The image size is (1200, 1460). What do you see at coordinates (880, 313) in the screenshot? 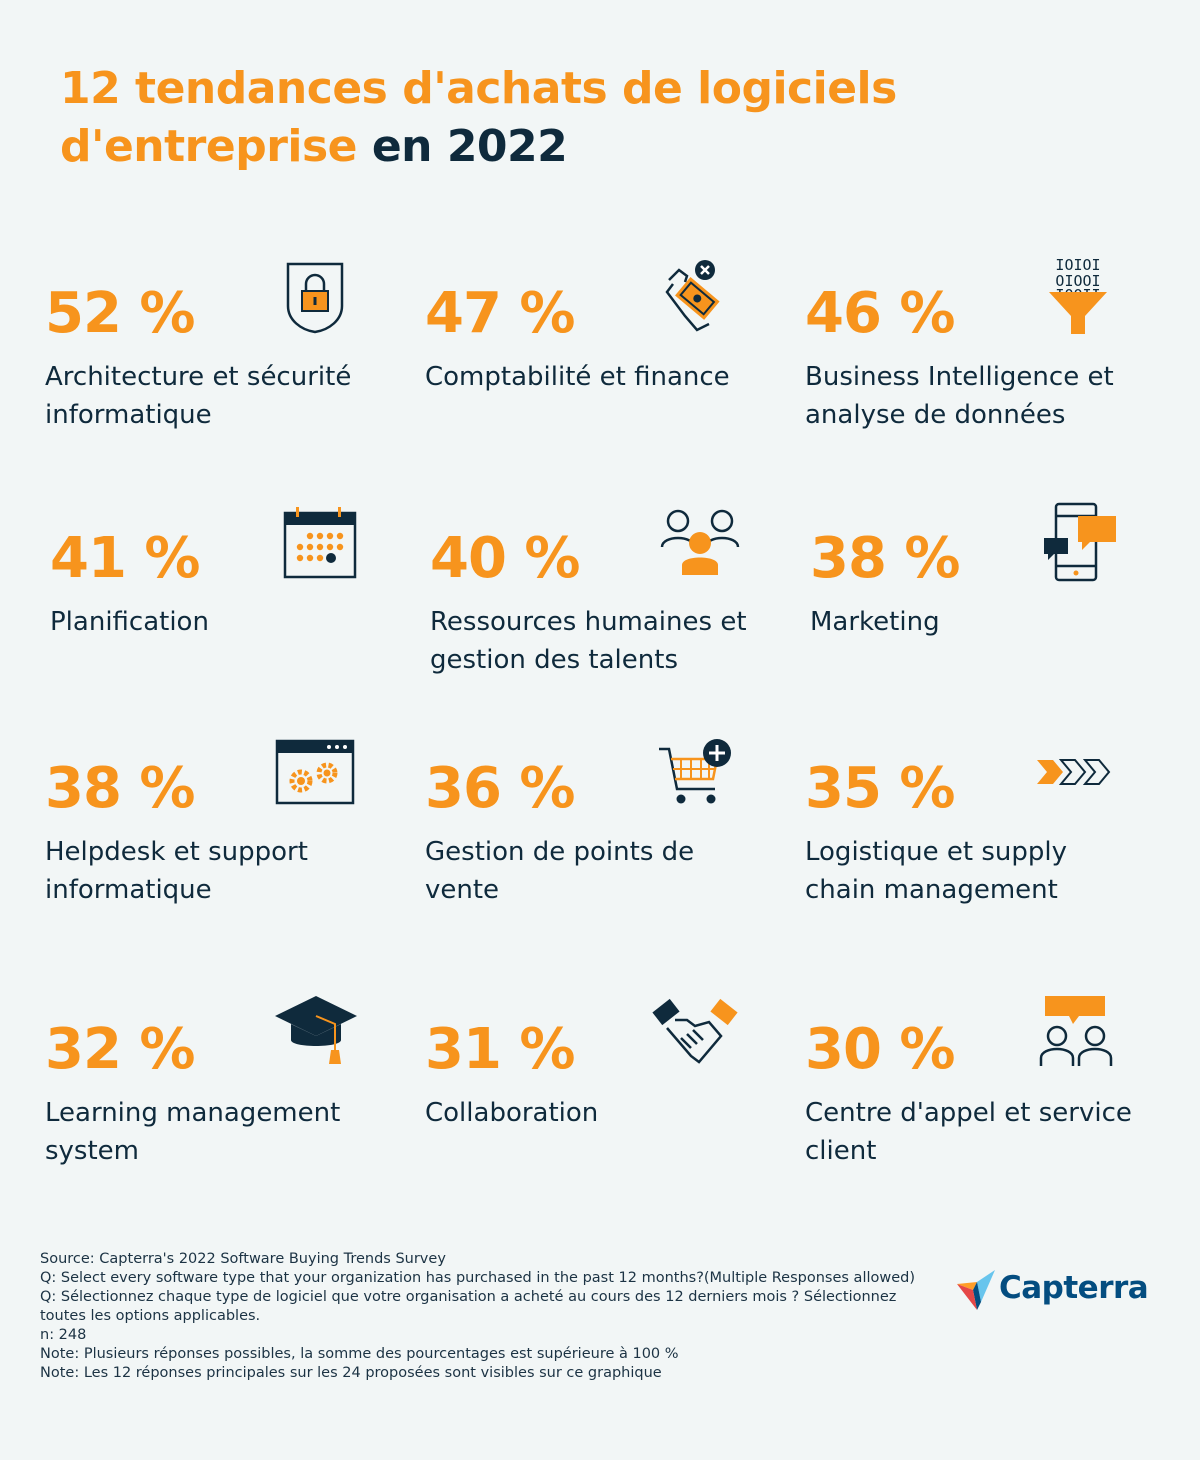
I see `stat-value: 46 %` at bounding box center [880, 313].